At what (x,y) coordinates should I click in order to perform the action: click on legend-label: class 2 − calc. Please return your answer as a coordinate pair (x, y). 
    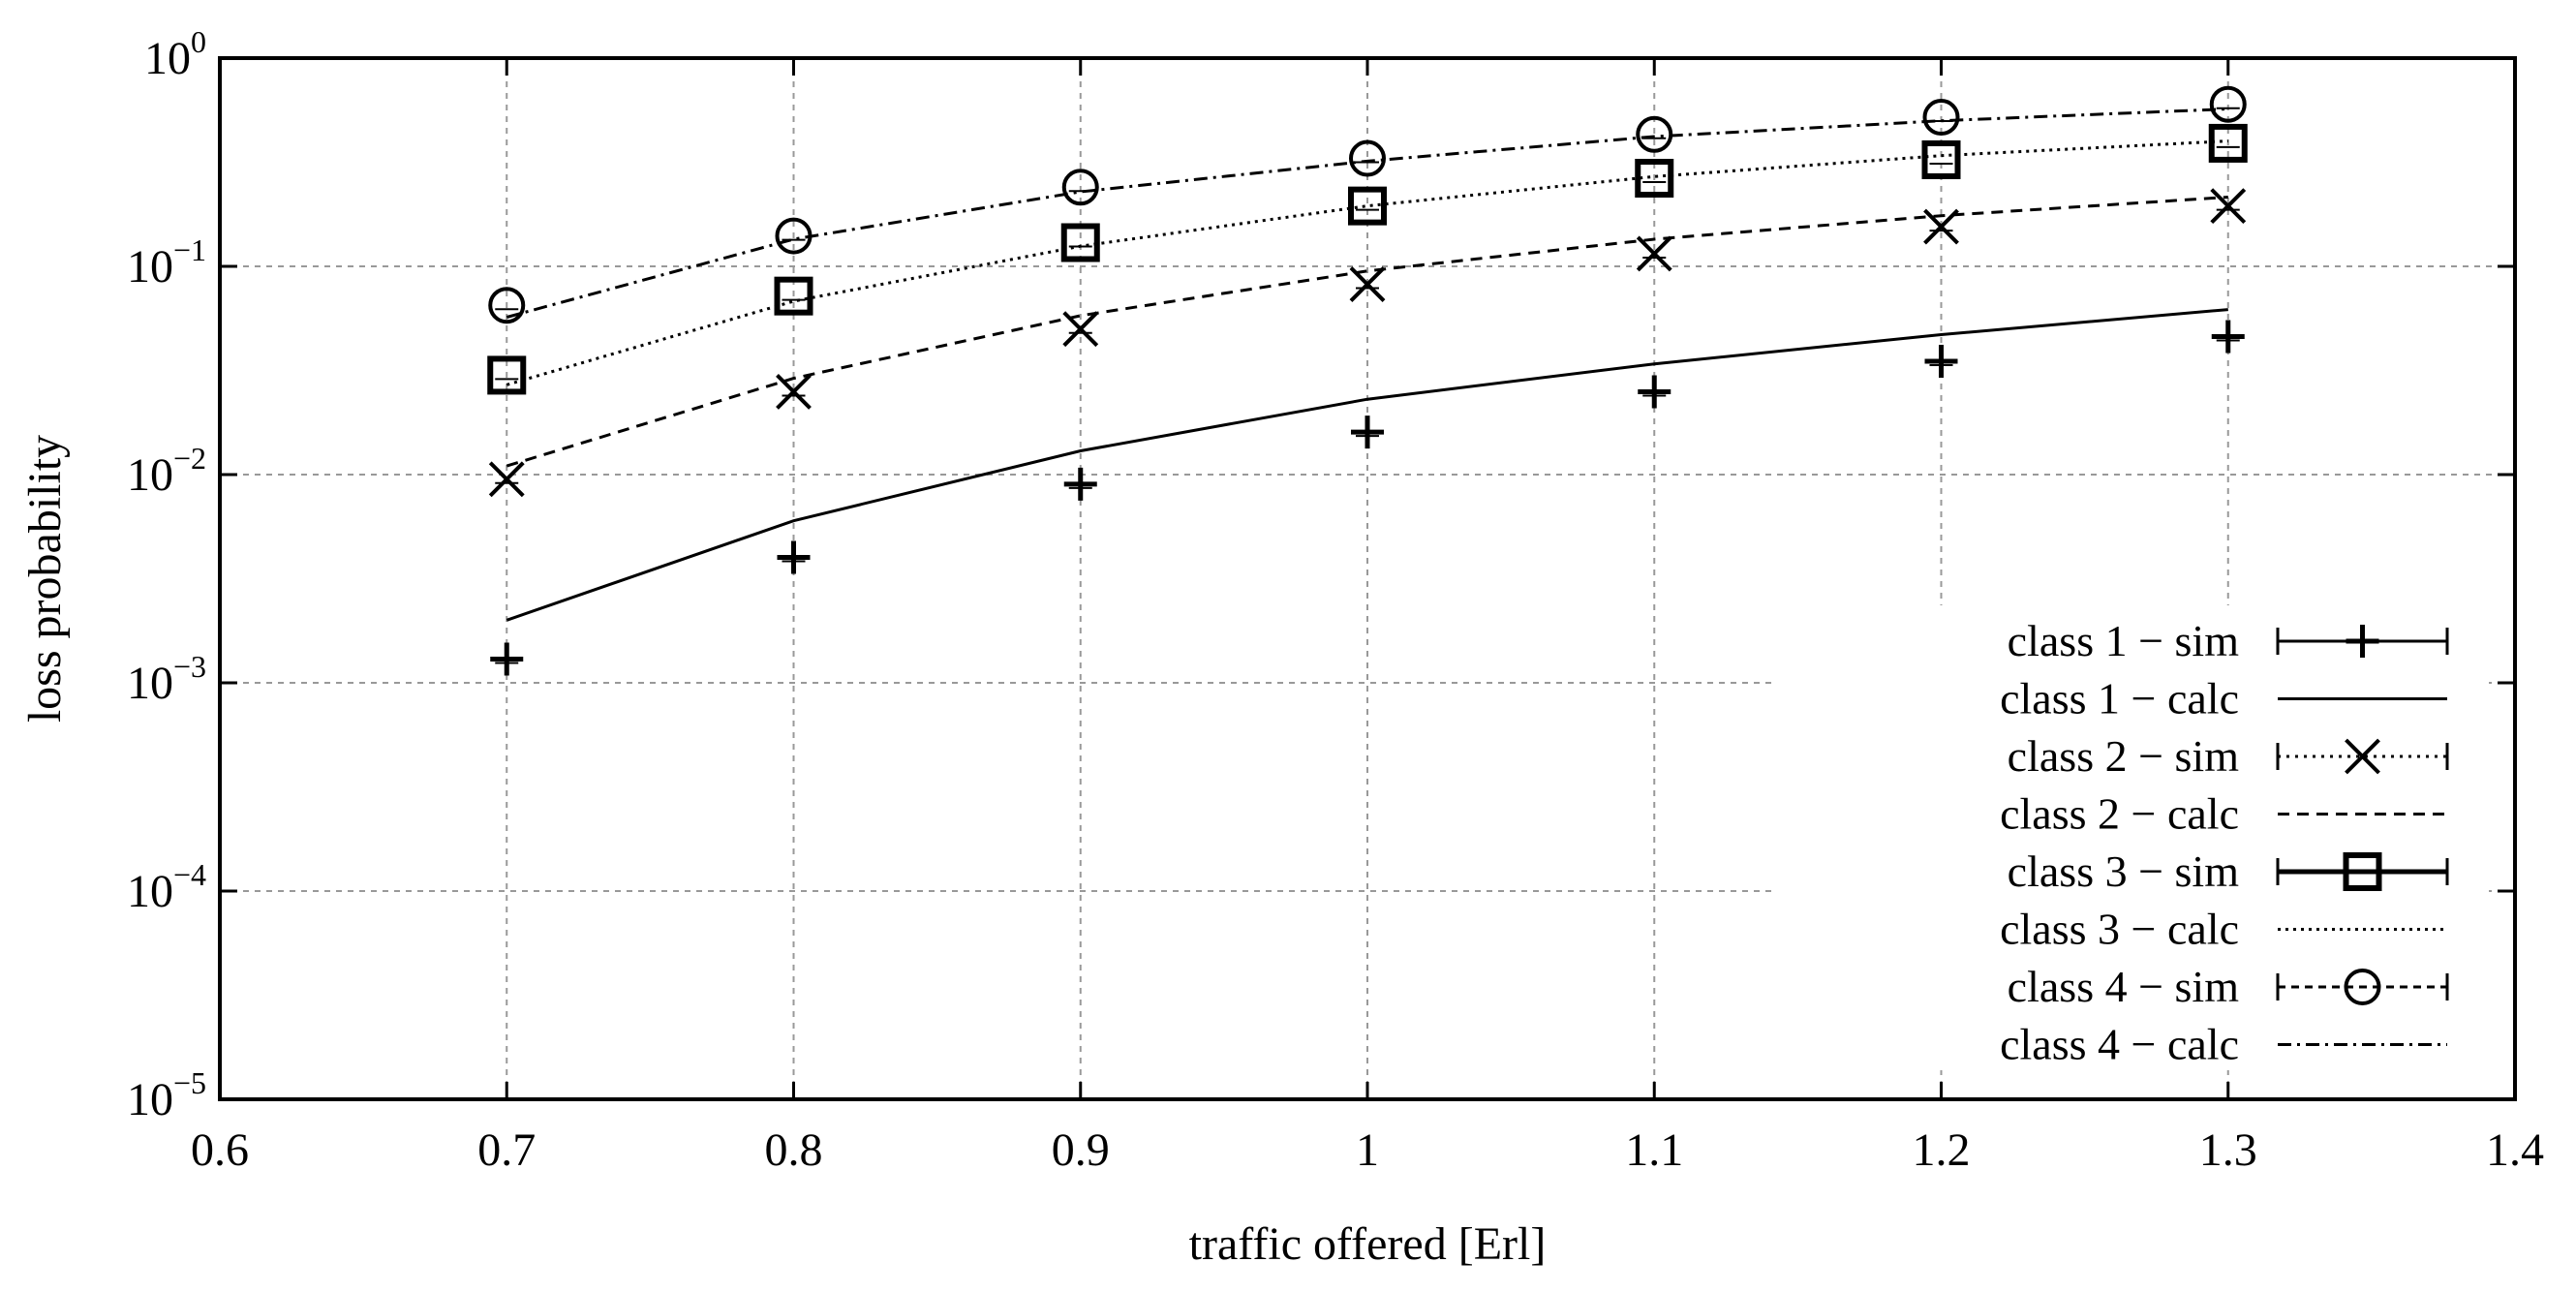
    Looking at the image, I should click on (2119, 814).